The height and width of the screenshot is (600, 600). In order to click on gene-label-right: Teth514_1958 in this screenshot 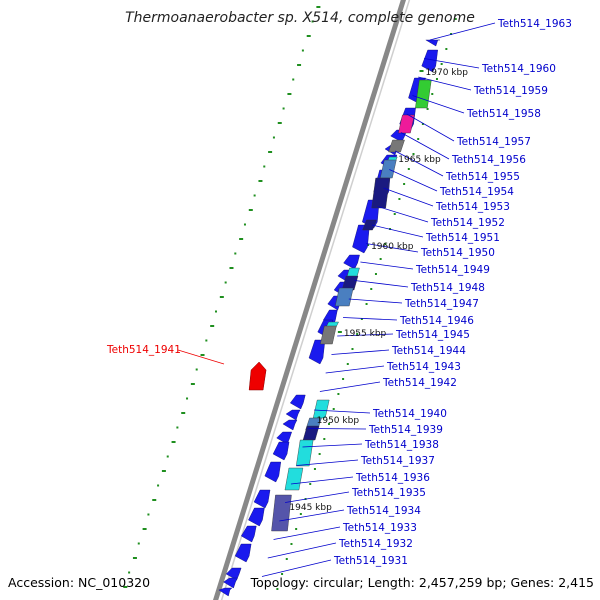, I will do `click(503, 114)`.